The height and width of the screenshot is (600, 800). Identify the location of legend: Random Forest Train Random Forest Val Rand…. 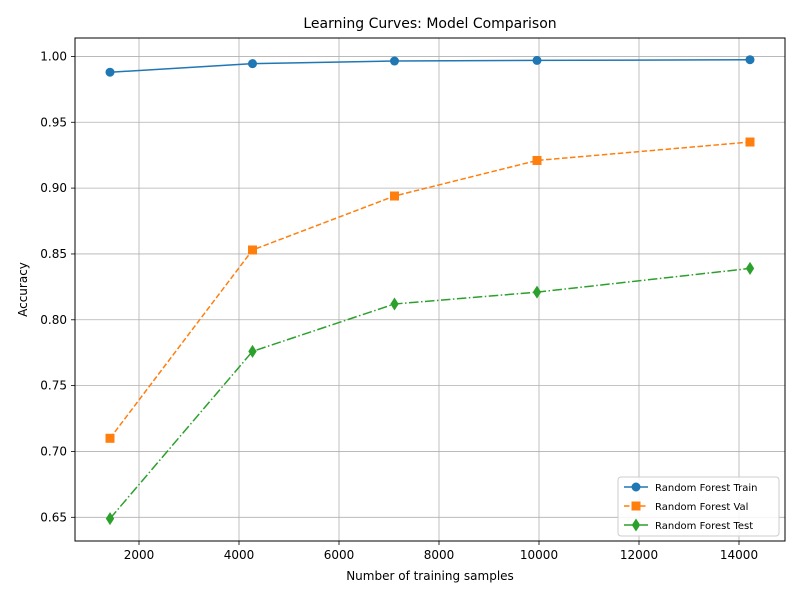
(698, 506).